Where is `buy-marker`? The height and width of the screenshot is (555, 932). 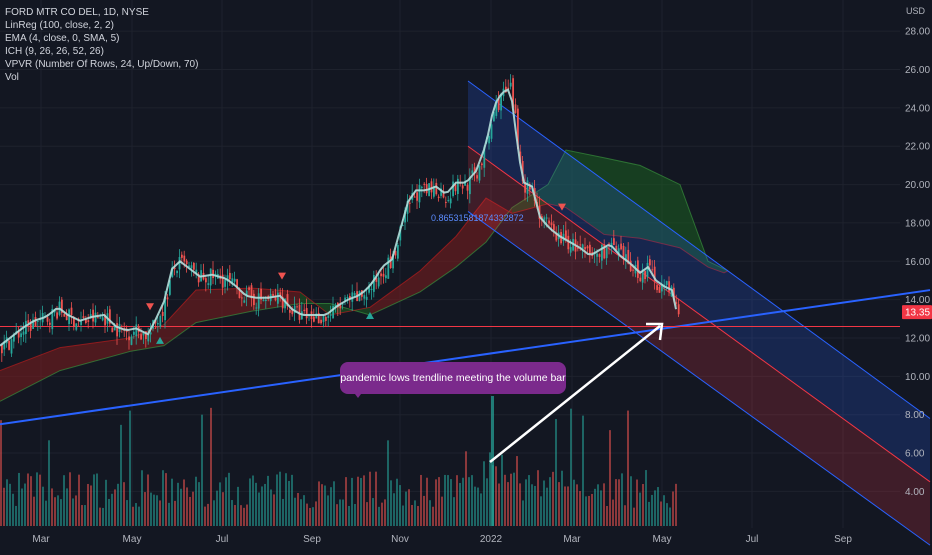
buy-marker is located at coordinates (160, 340).